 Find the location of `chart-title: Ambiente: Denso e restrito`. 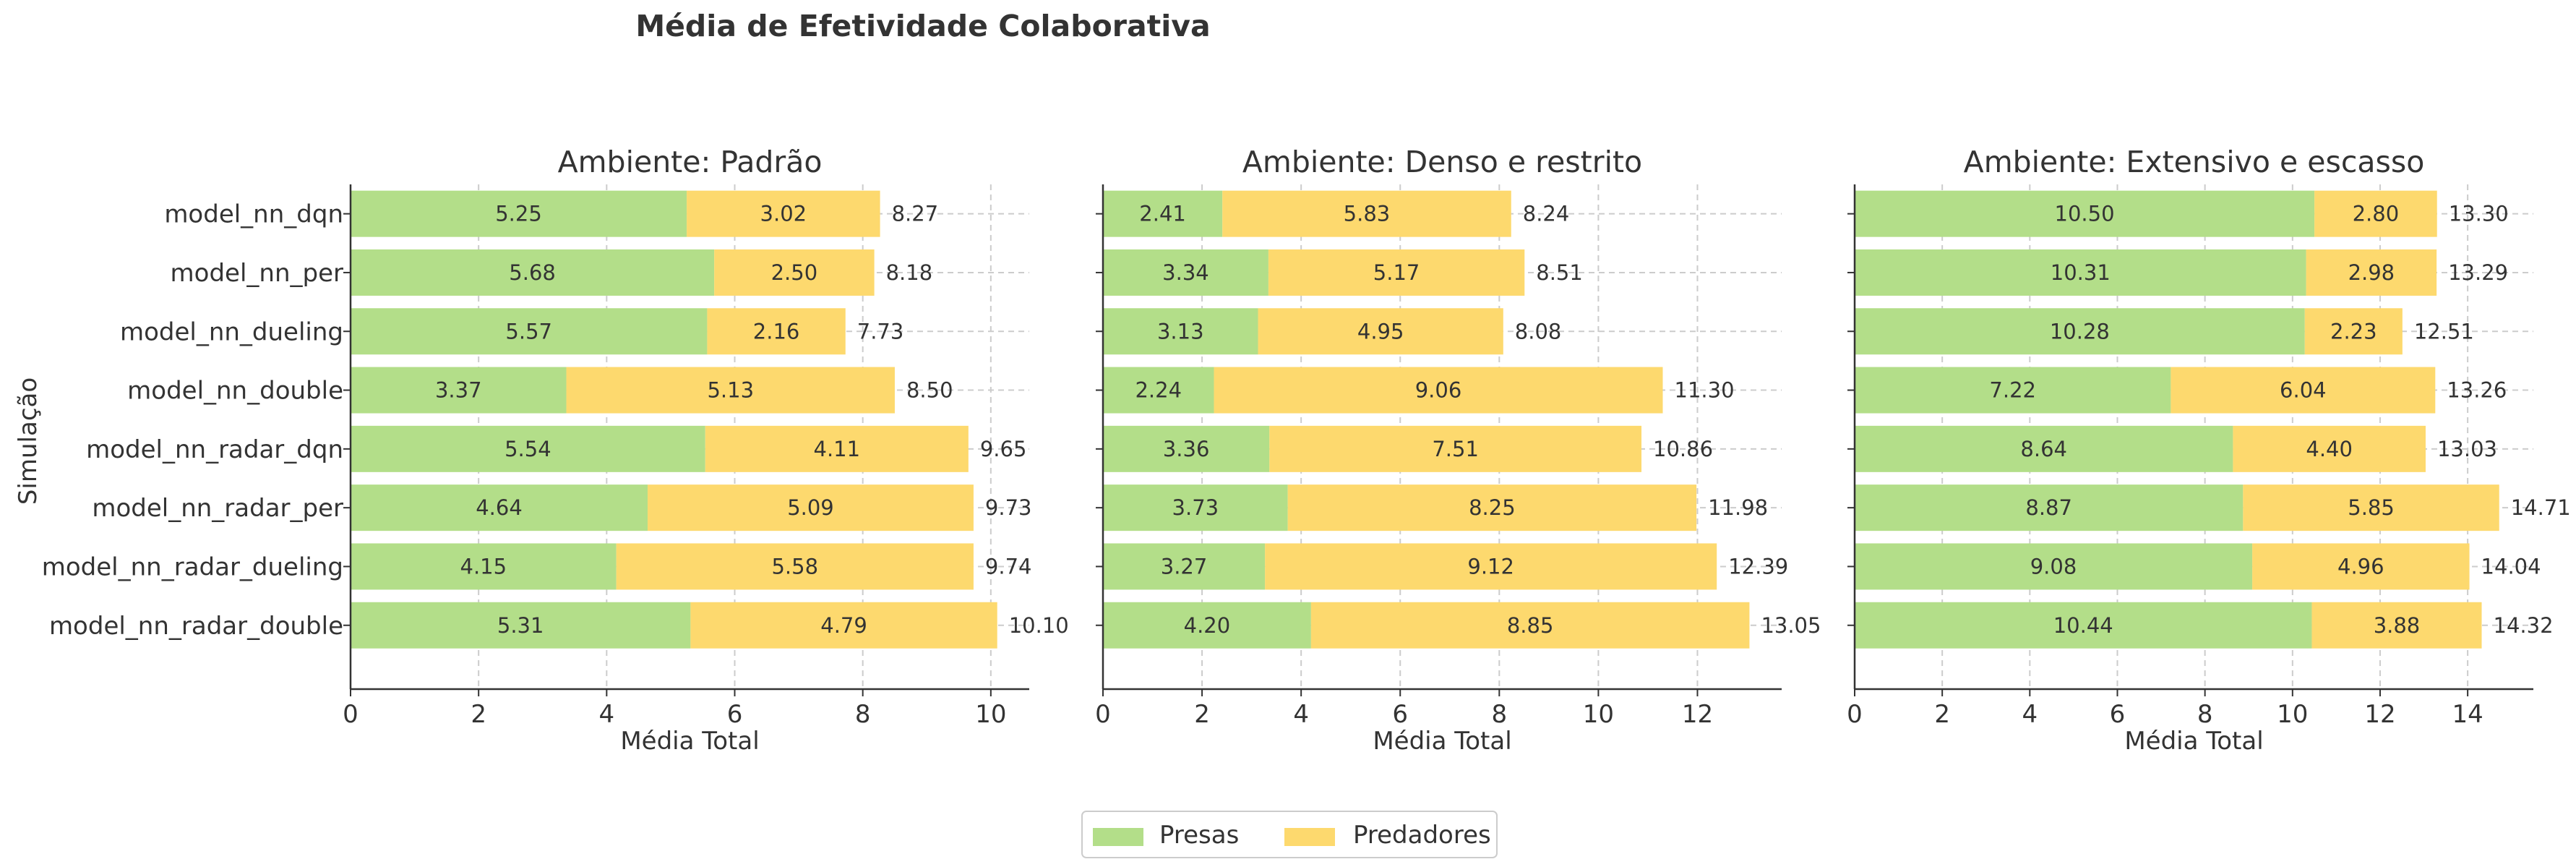

chart-title: Ambiente: Denso e restrito is located at coordinates (1442, 162).